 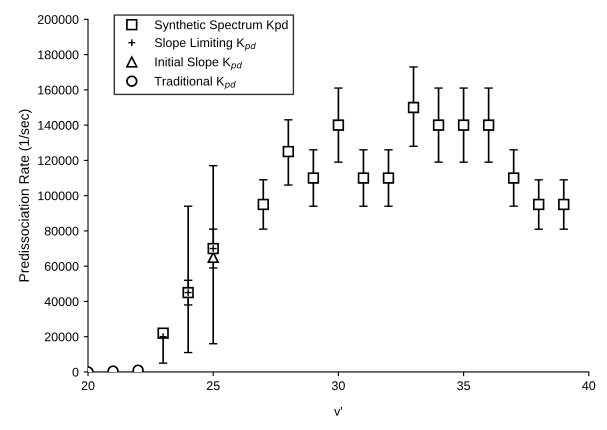 What do you see at coordinates (58, 90) in the screenshot?
I see `y-tick-label: 160000` at bounding box center [58, 90].